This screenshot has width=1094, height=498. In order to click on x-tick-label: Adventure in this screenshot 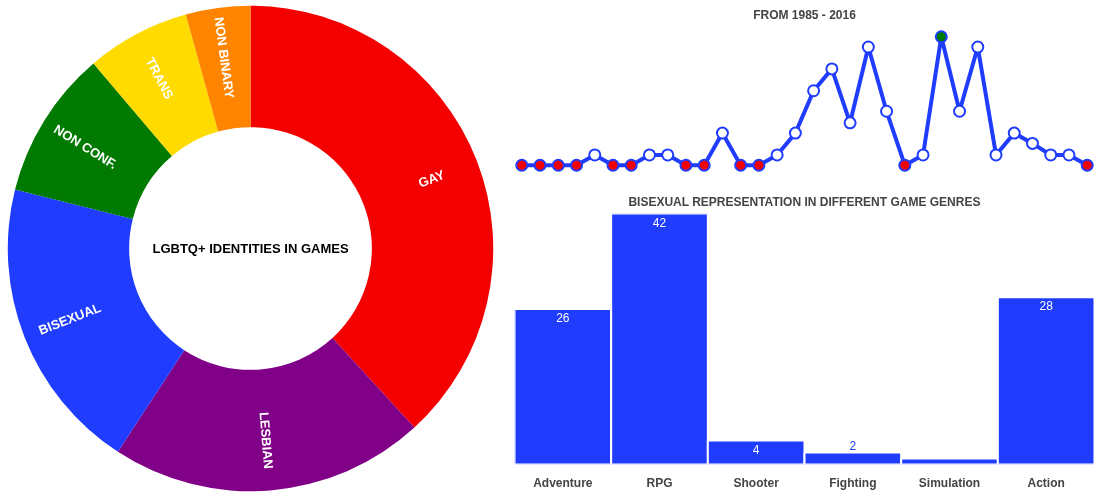, I will do `click(563, 482)`.